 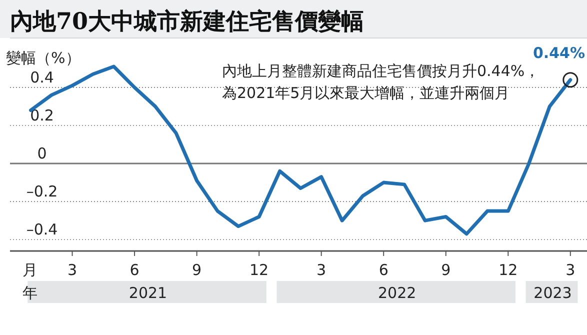 What do you see at coordinates (43, 58) in the screenshot?
I see `y-axis-title: 變幅（%）` at bounding box center [43, 58].